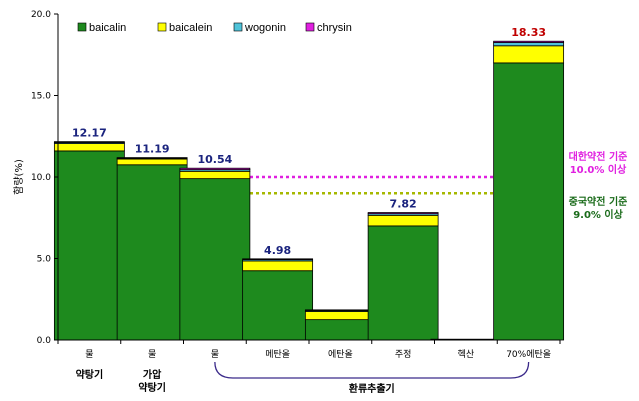 Image resolution: width=639 pixels, height=401 pixels. What do you see at coordinates (598, 169) in the screenshot?
I see `reference-note-1-line-2: 10.0% 이상` at bounding box center [598, 169].